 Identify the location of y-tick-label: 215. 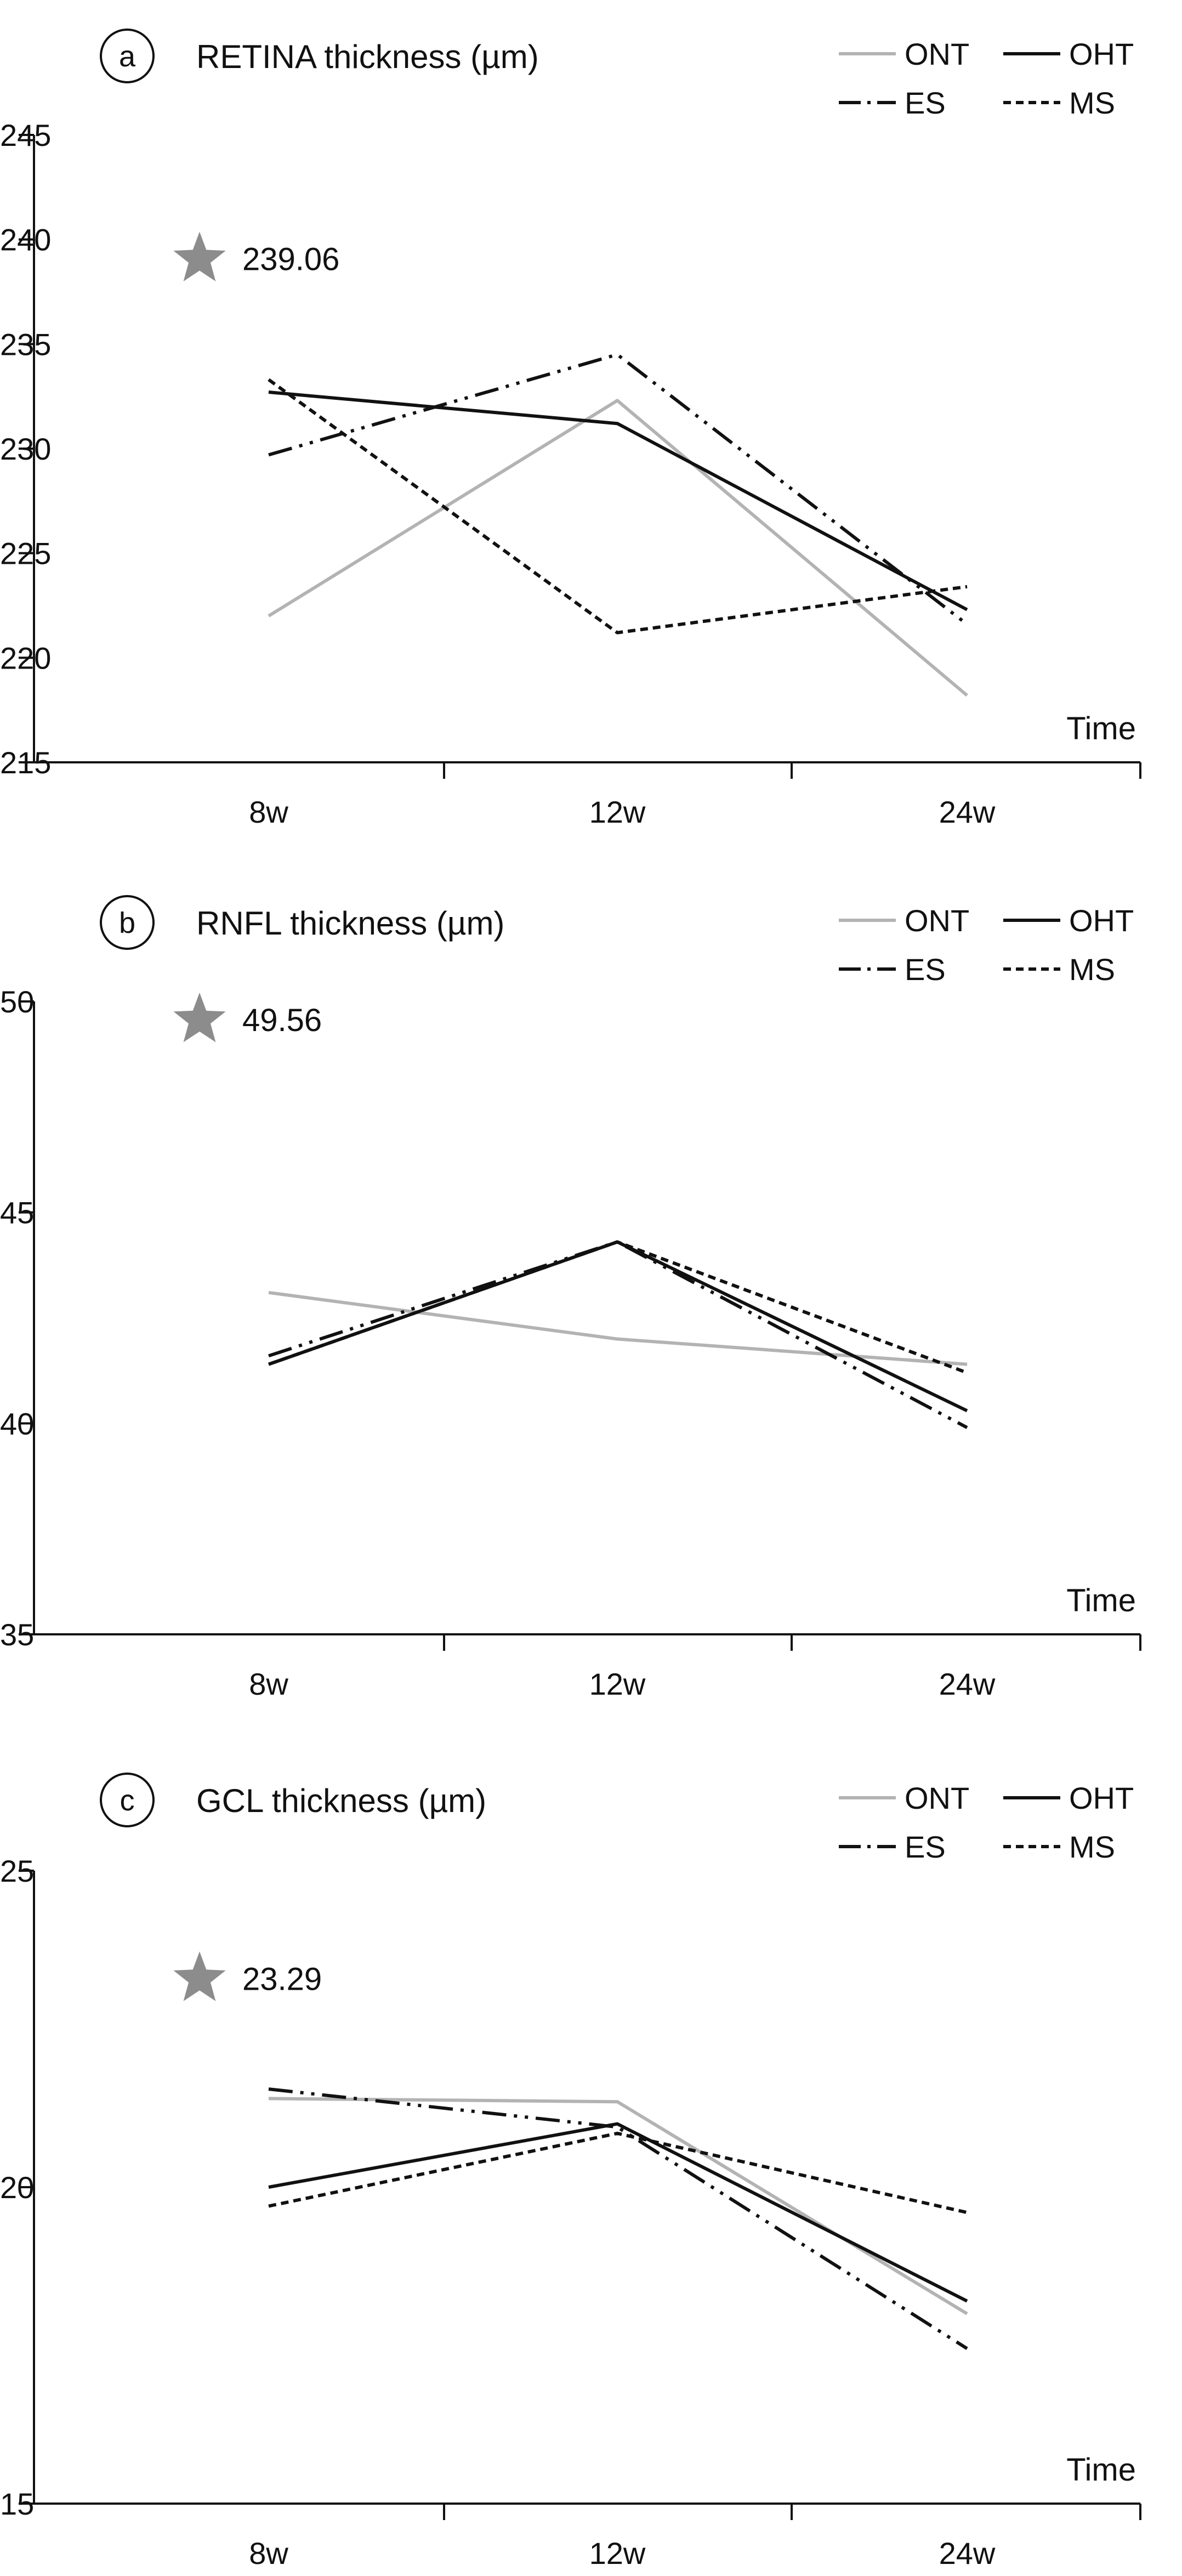
(25, 763).